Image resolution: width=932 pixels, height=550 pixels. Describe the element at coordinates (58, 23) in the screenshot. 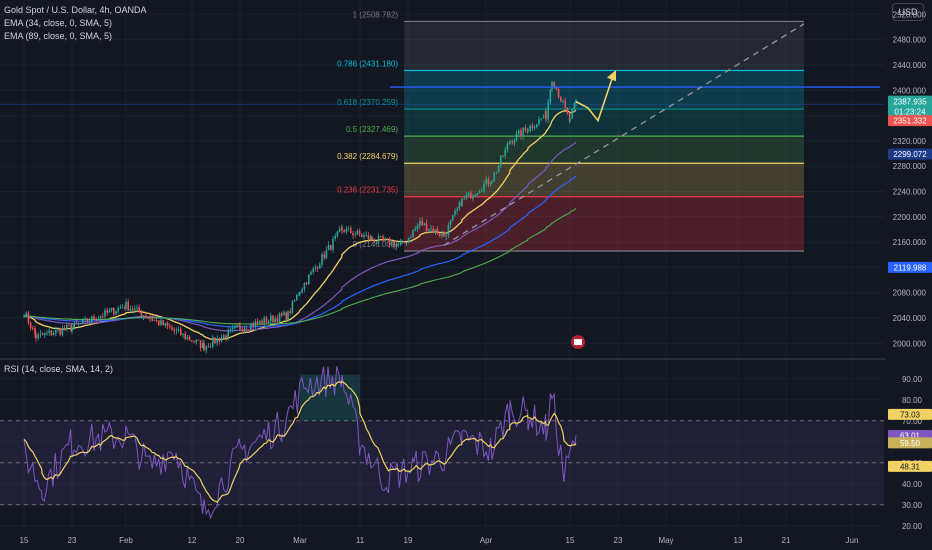

I see `ema-34-legend: EMA (34, close, 0, SMA, 5)` at that location.